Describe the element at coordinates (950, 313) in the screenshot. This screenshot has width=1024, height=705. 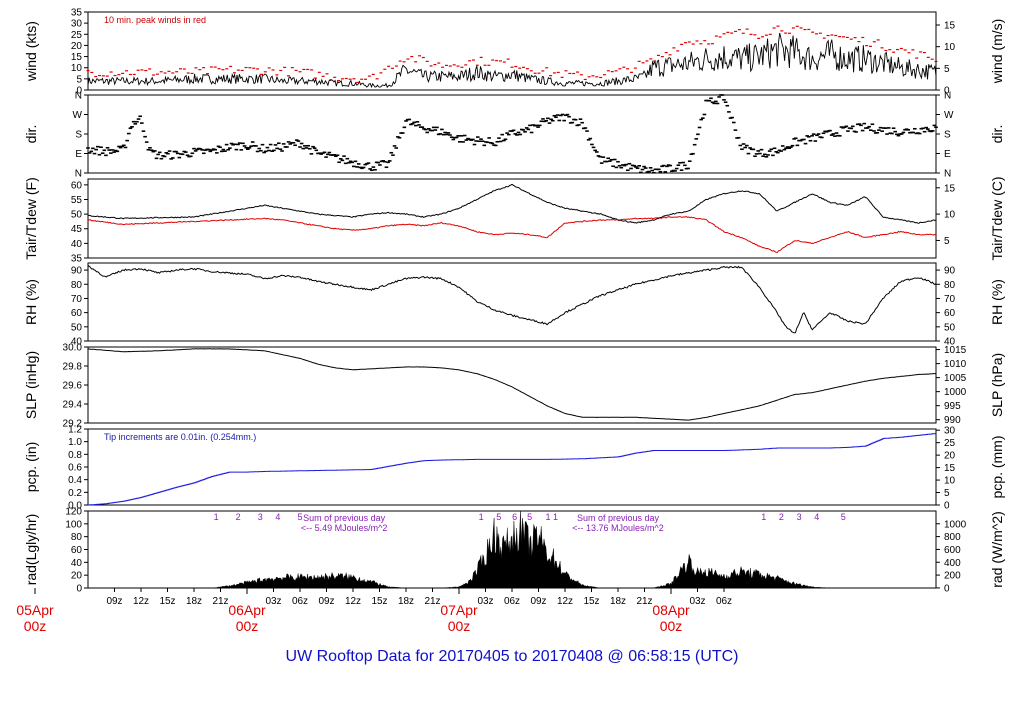
I see `y-tick-label-right: 60` at that location.